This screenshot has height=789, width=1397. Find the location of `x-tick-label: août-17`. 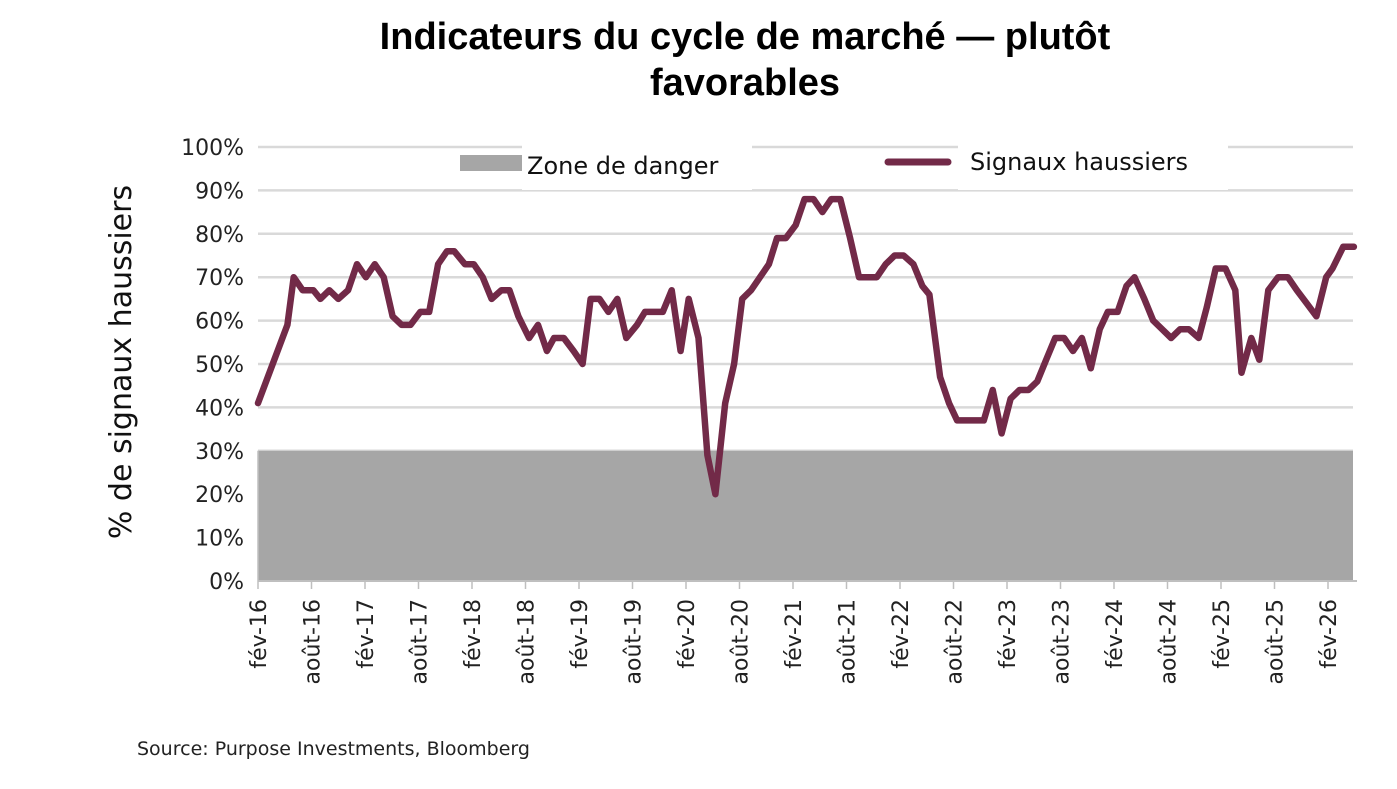

x-tick-label: août-17 is located at coordinates (420, 641).